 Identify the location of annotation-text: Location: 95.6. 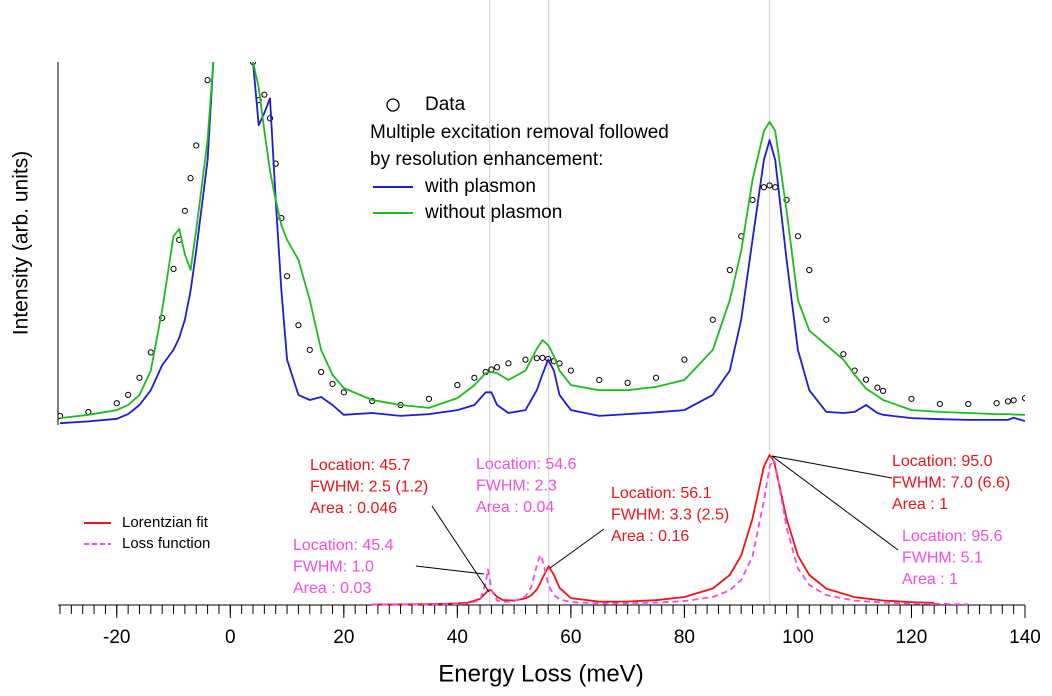
(952, 536).